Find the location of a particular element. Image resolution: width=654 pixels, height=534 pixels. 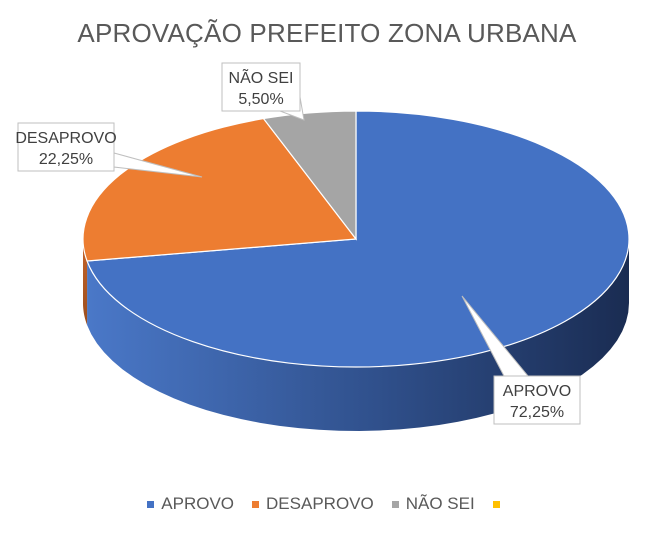

pie-side-desaprovo is located at coordinates (85, 282).